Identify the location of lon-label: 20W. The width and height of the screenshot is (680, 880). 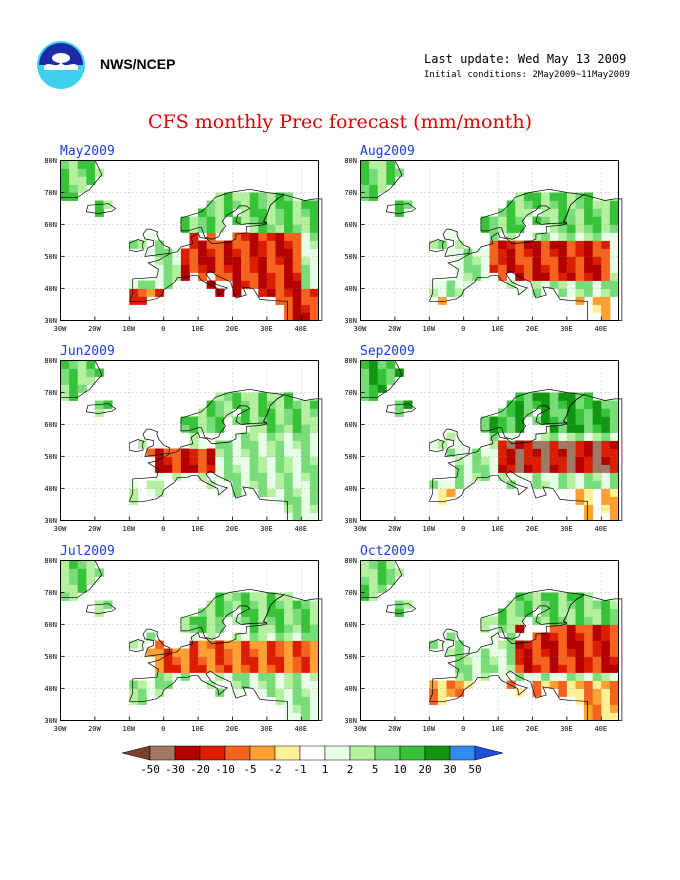
(394, 729).